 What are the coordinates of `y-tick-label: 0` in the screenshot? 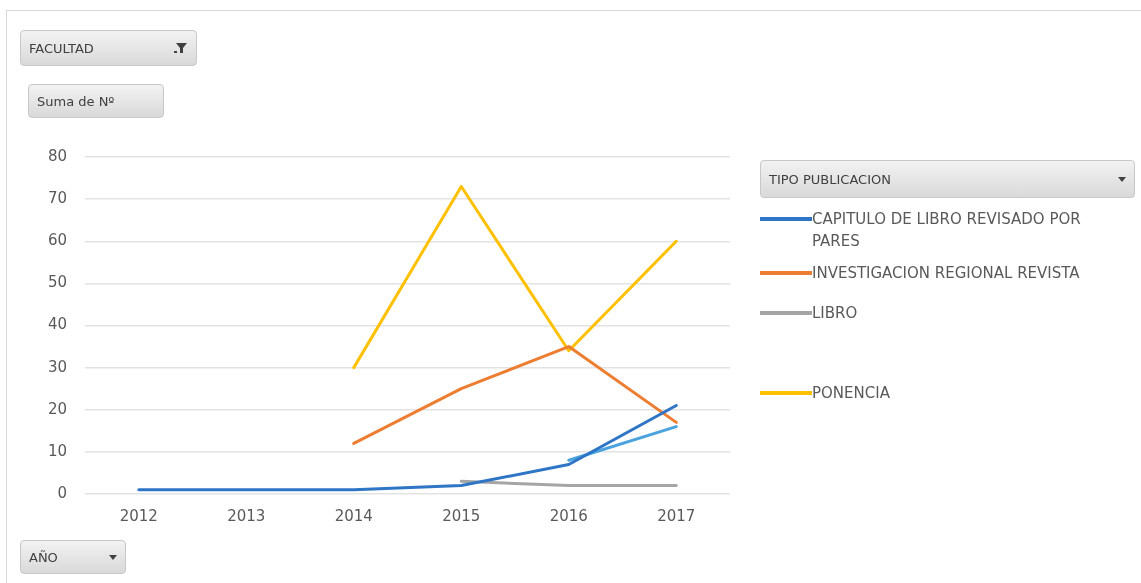 It's located at (62, 492).